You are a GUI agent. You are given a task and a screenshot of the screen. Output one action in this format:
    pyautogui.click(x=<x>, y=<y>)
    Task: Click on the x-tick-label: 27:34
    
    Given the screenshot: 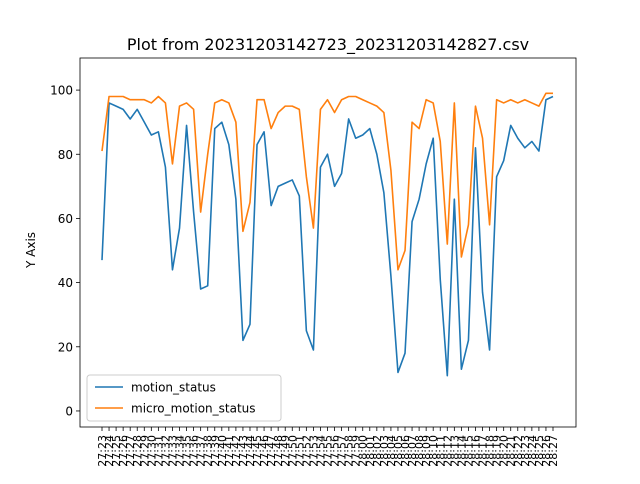 What is the action you would take?
    pyautogui.click(x=180, y=451)
    